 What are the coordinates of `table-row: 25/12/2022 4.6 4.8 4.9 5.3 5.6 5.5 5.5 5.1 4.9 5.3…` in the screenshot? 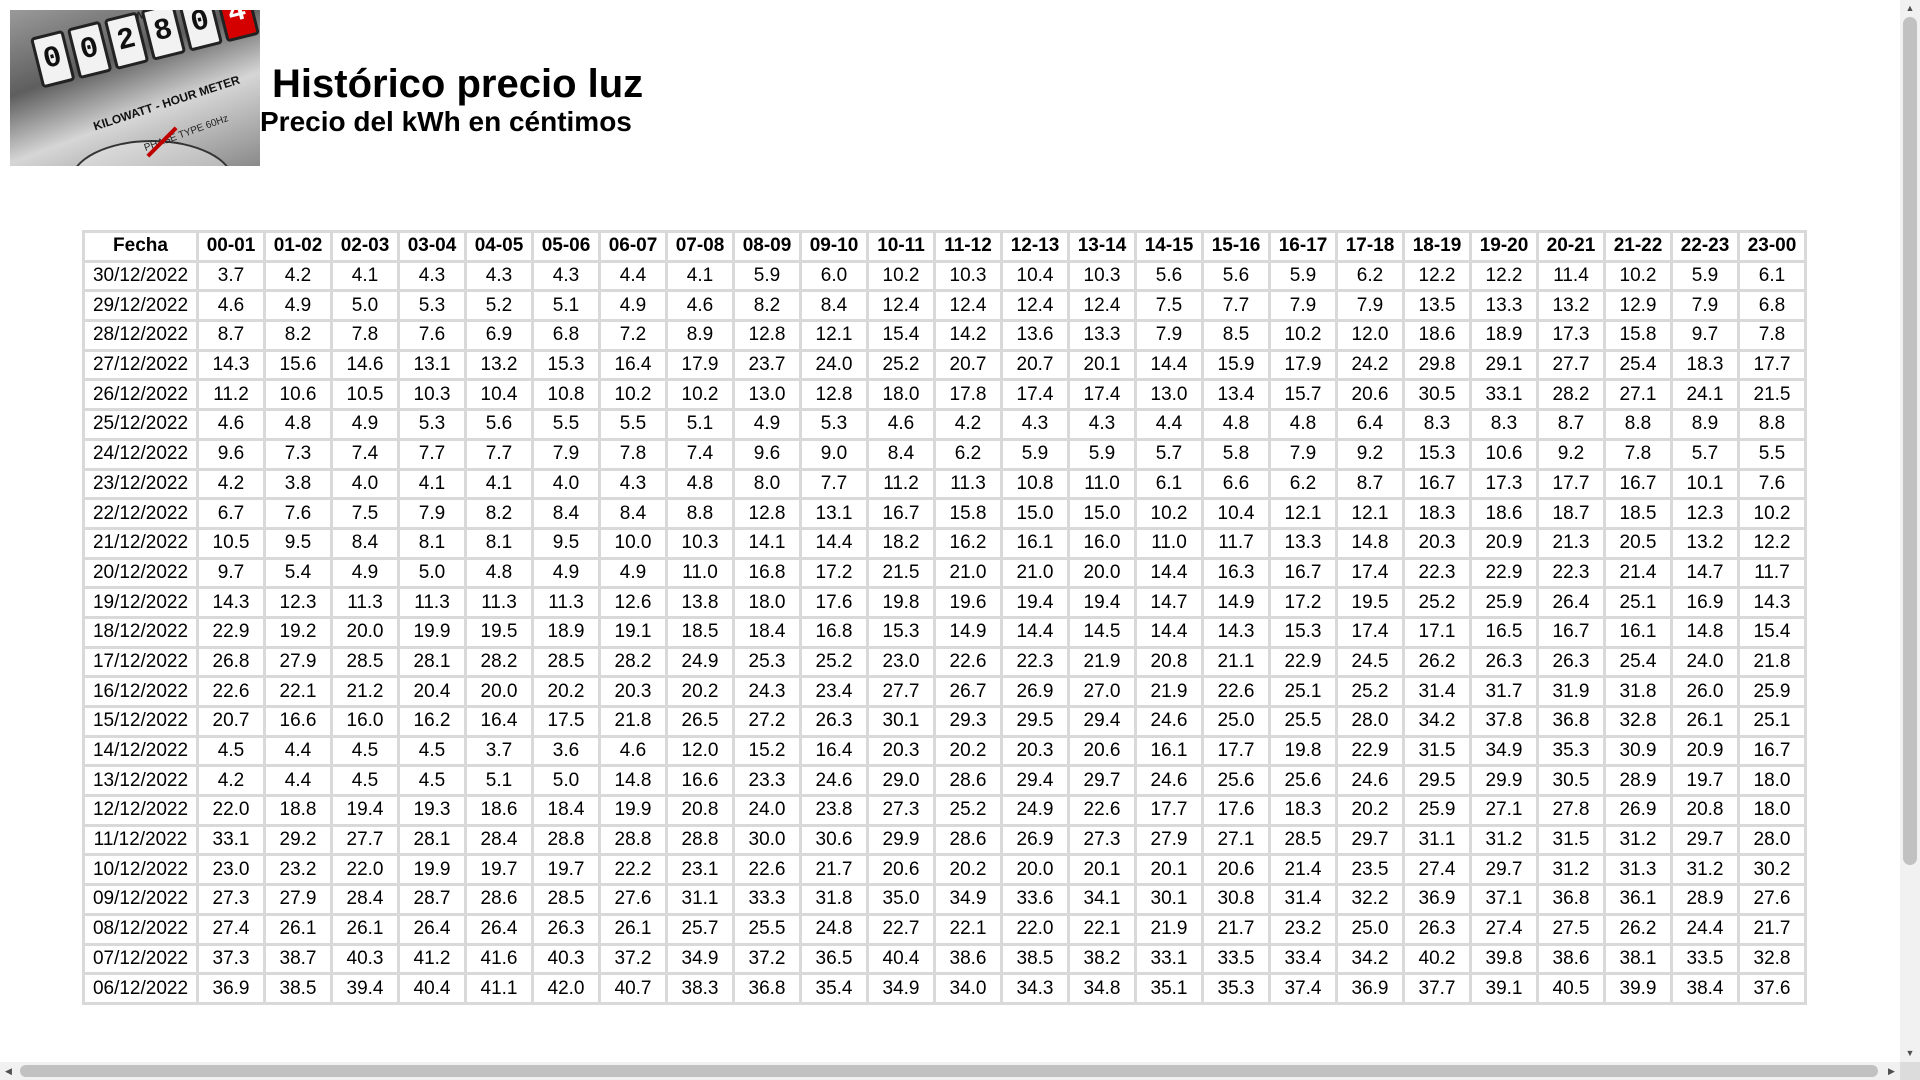 It's located at (944, 424).